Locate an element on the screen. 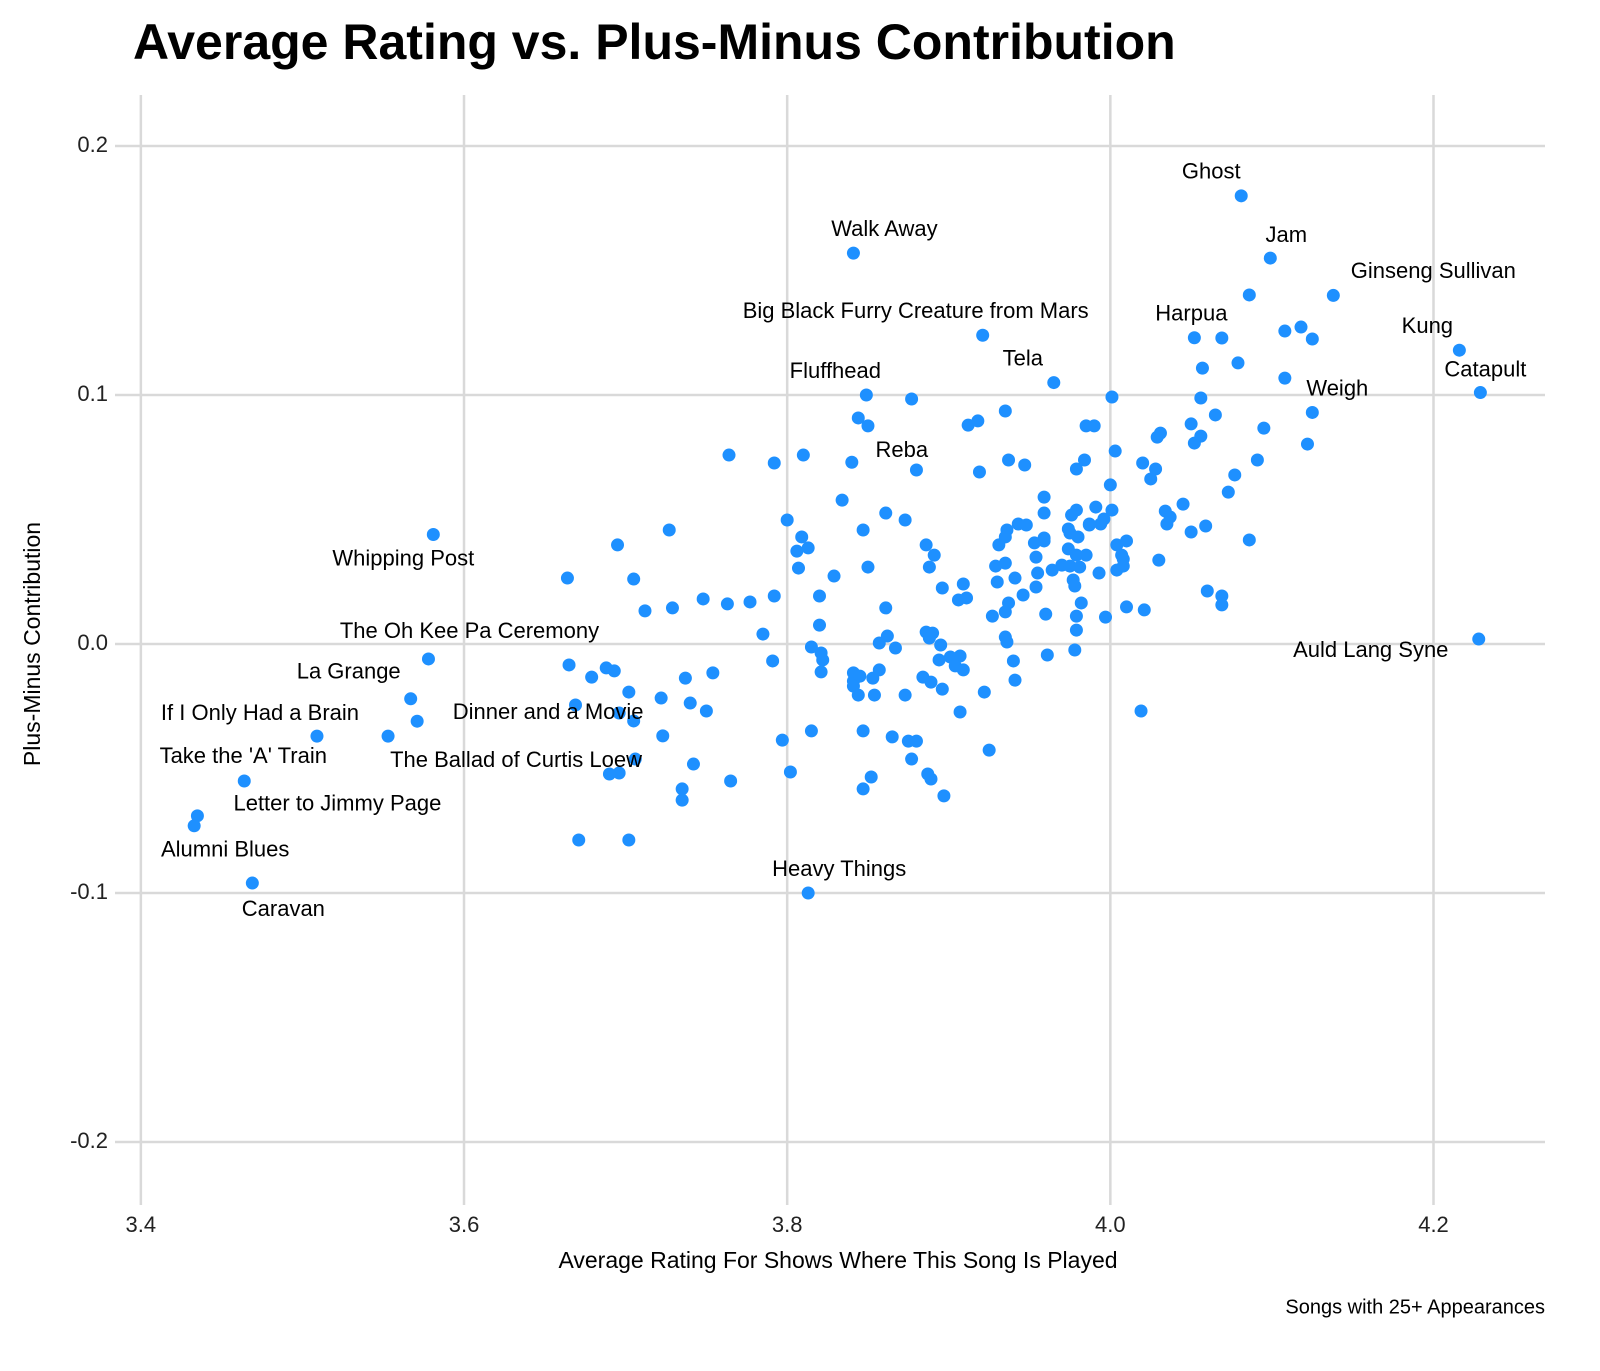 Image resolution: width=1600 pixels, height=1371 pixels. point-label: Alumni Blues is located at coordinates (225, 849).